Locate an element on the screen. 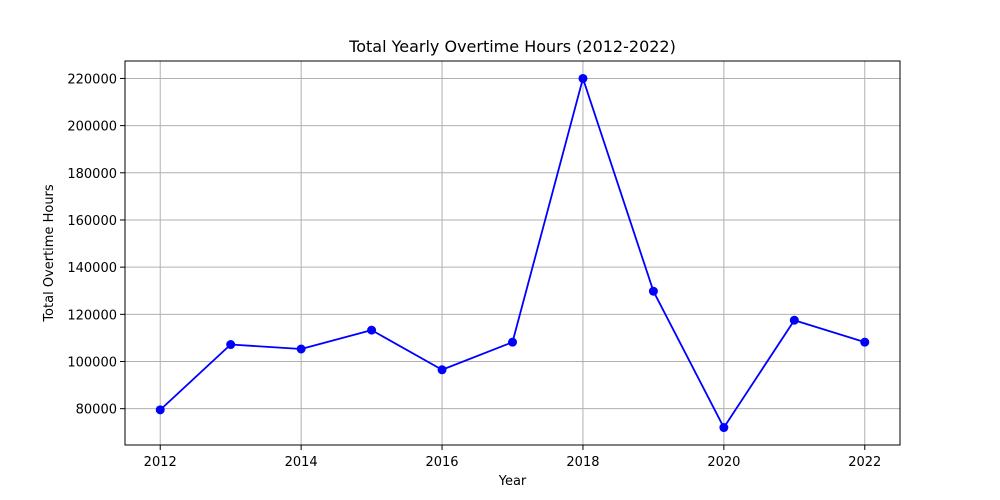 This screenshot has width=1000, height=500. y-tick-label: 220000 is located at coordinates (92, 79).